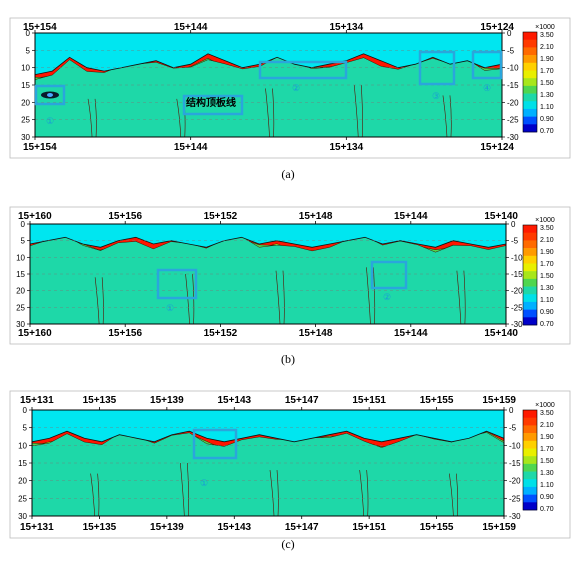  Describe the element at coordinates (221, 216) in the screenshot. I see `station-label-top: 15+152` at that location.